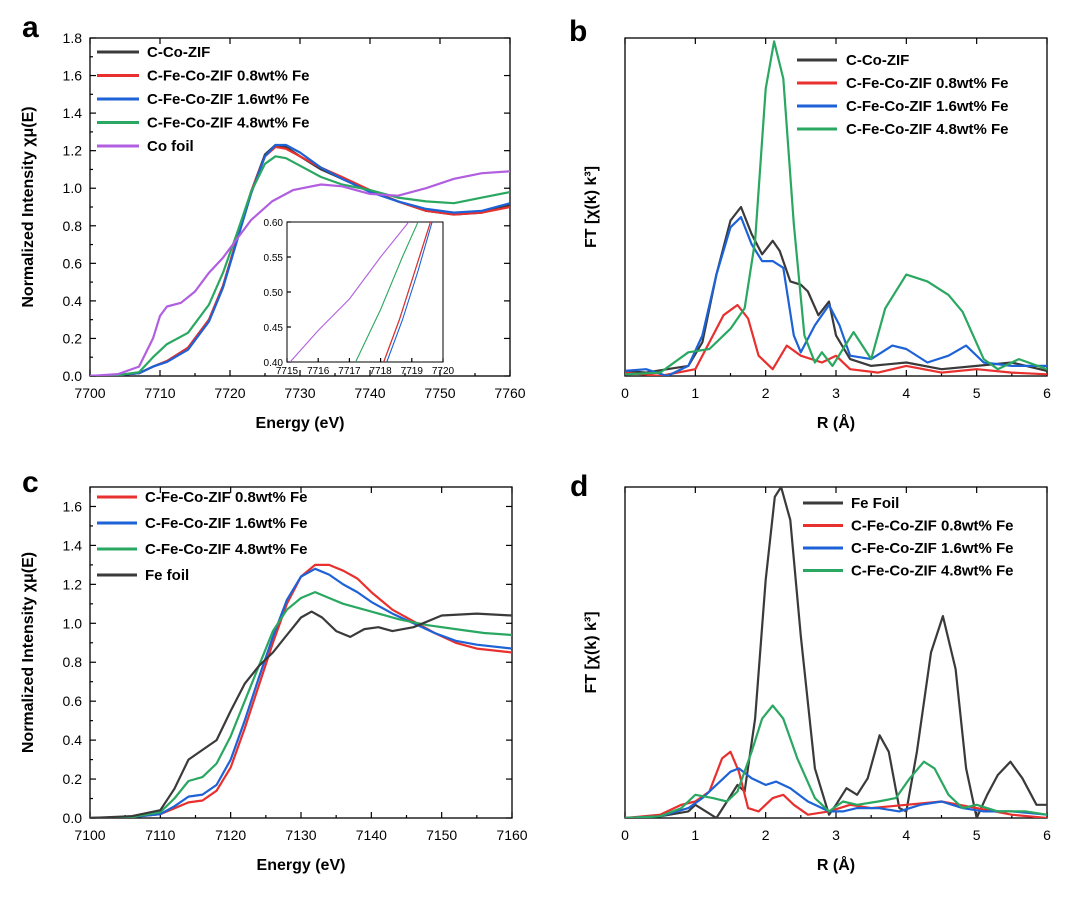 The image size is (1080, 898). What do you see at coordinates (695, 393) in the screenshot?
I see `x-tick-label: 1` at bounding box center [695, 393].